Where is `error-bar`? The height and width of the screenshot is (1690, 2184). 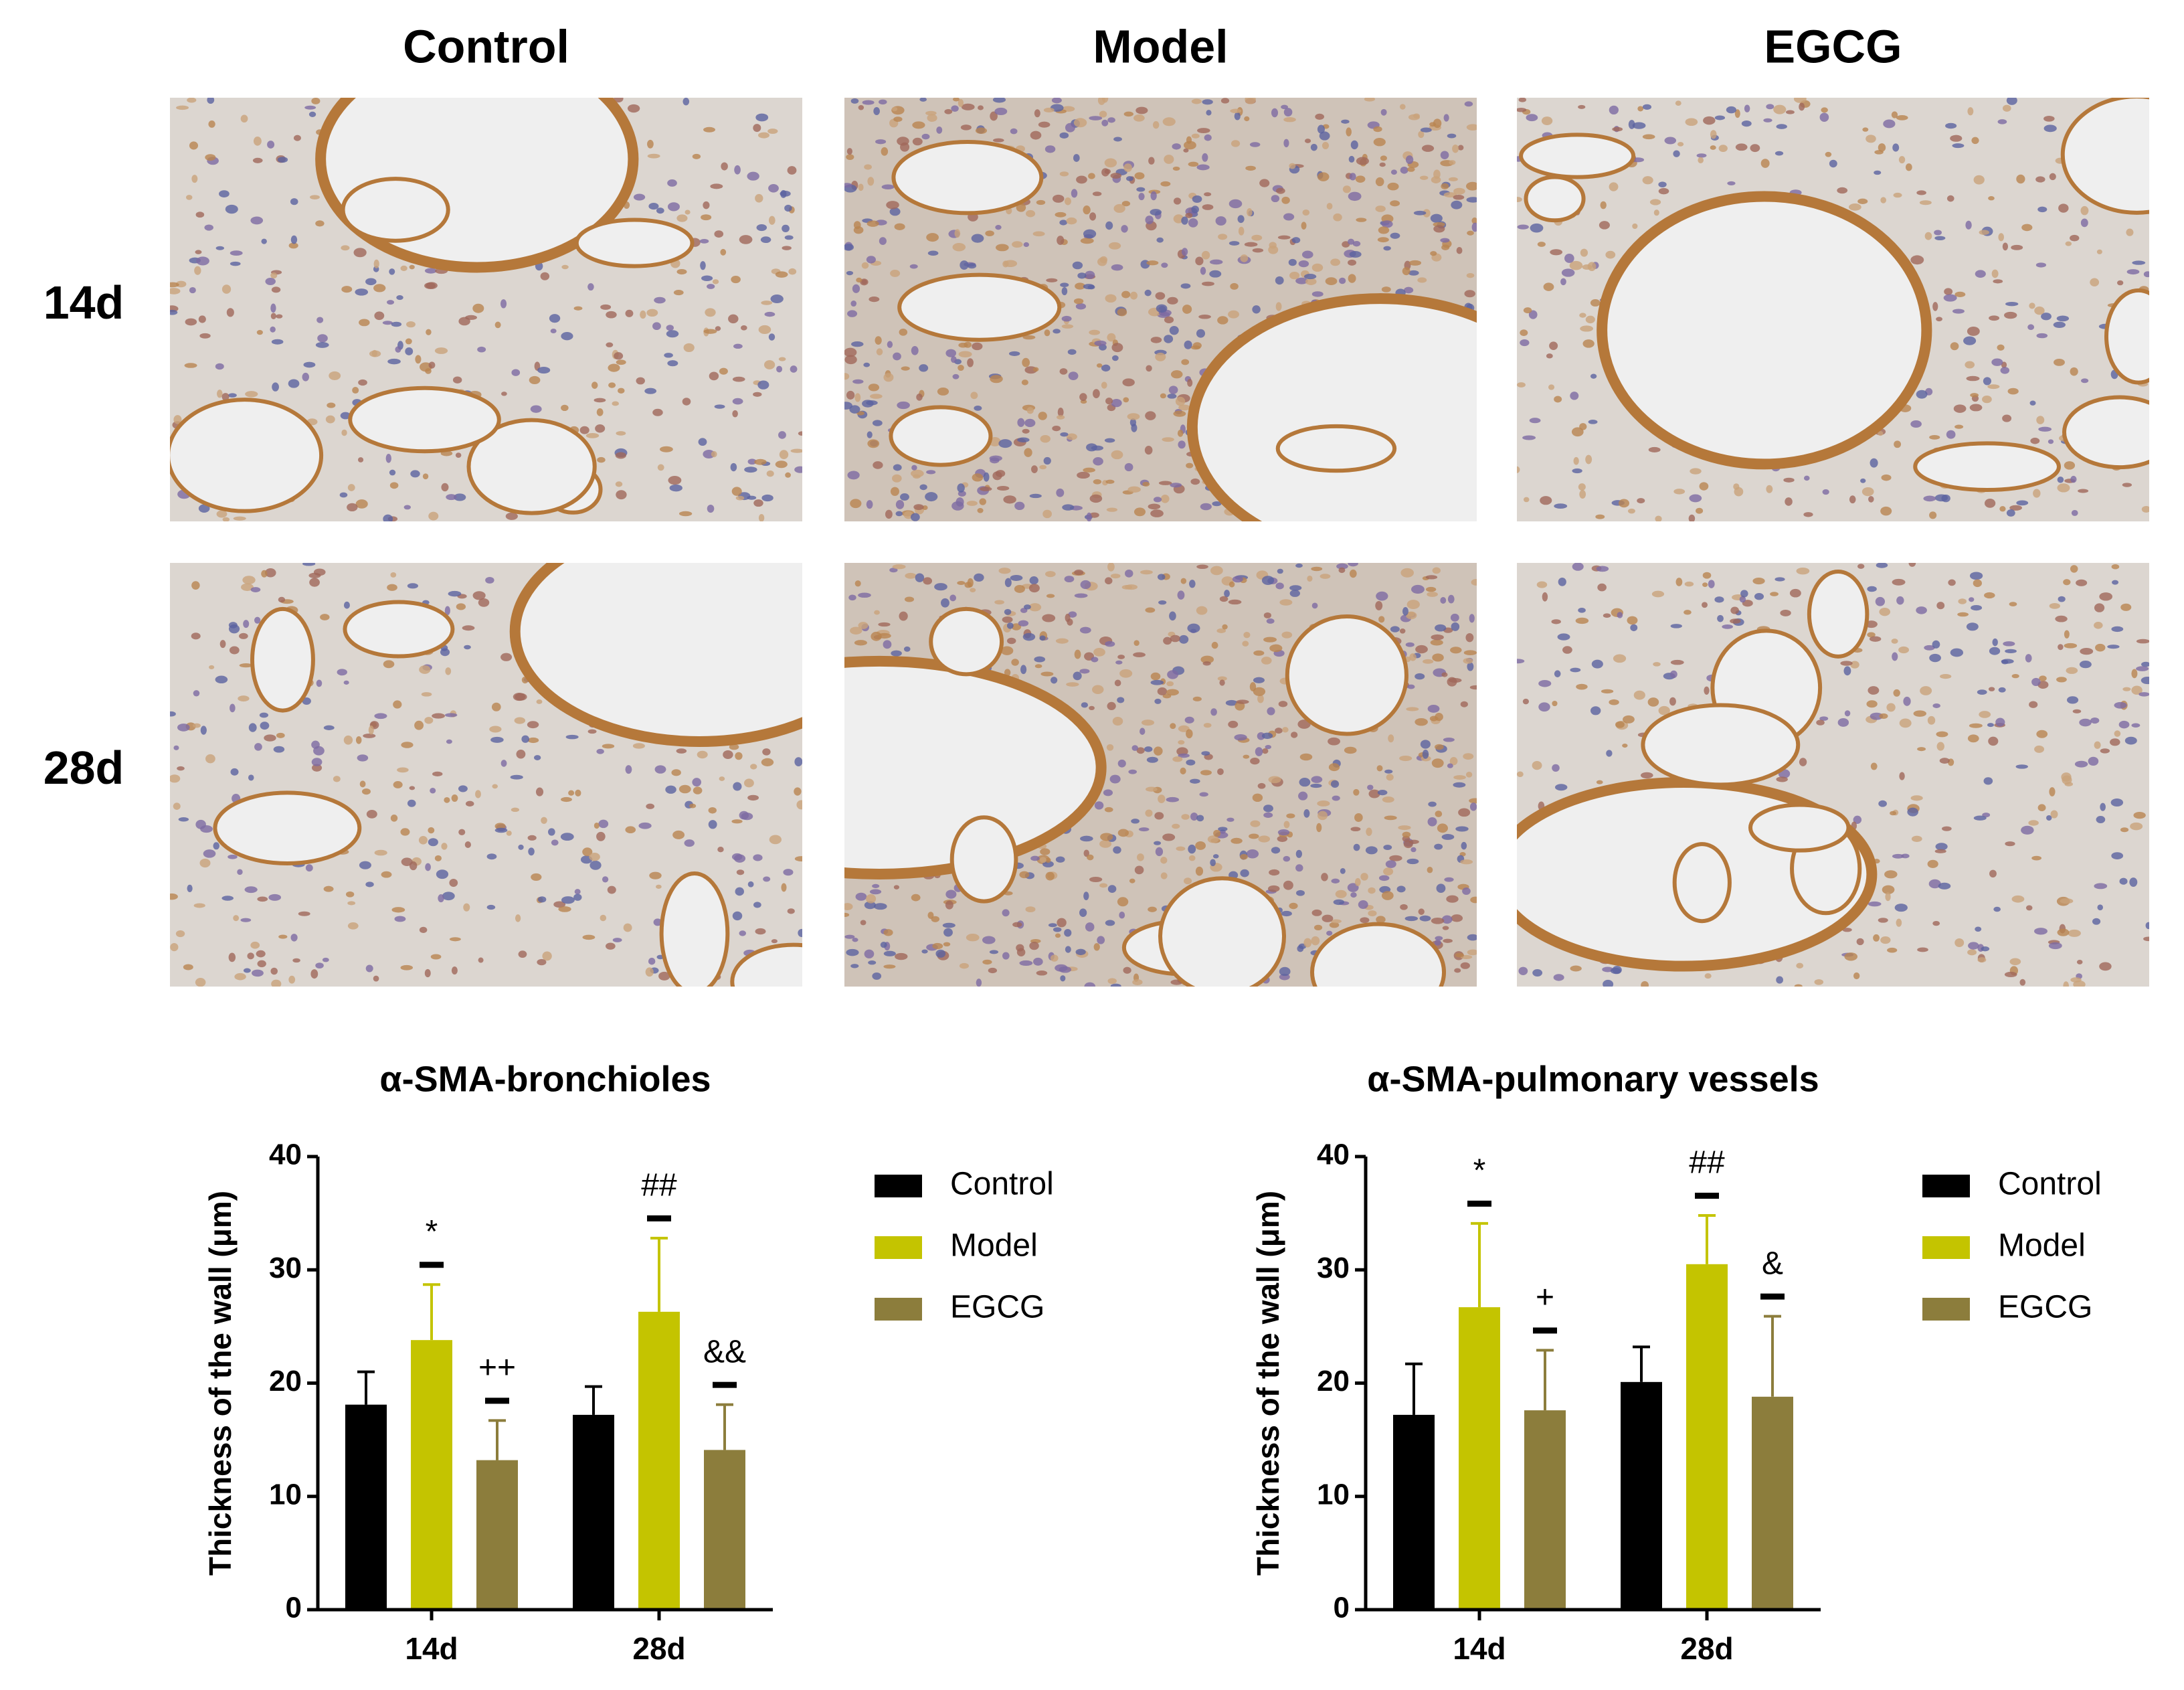
error-bar is located at coordinates (1414, 1388).